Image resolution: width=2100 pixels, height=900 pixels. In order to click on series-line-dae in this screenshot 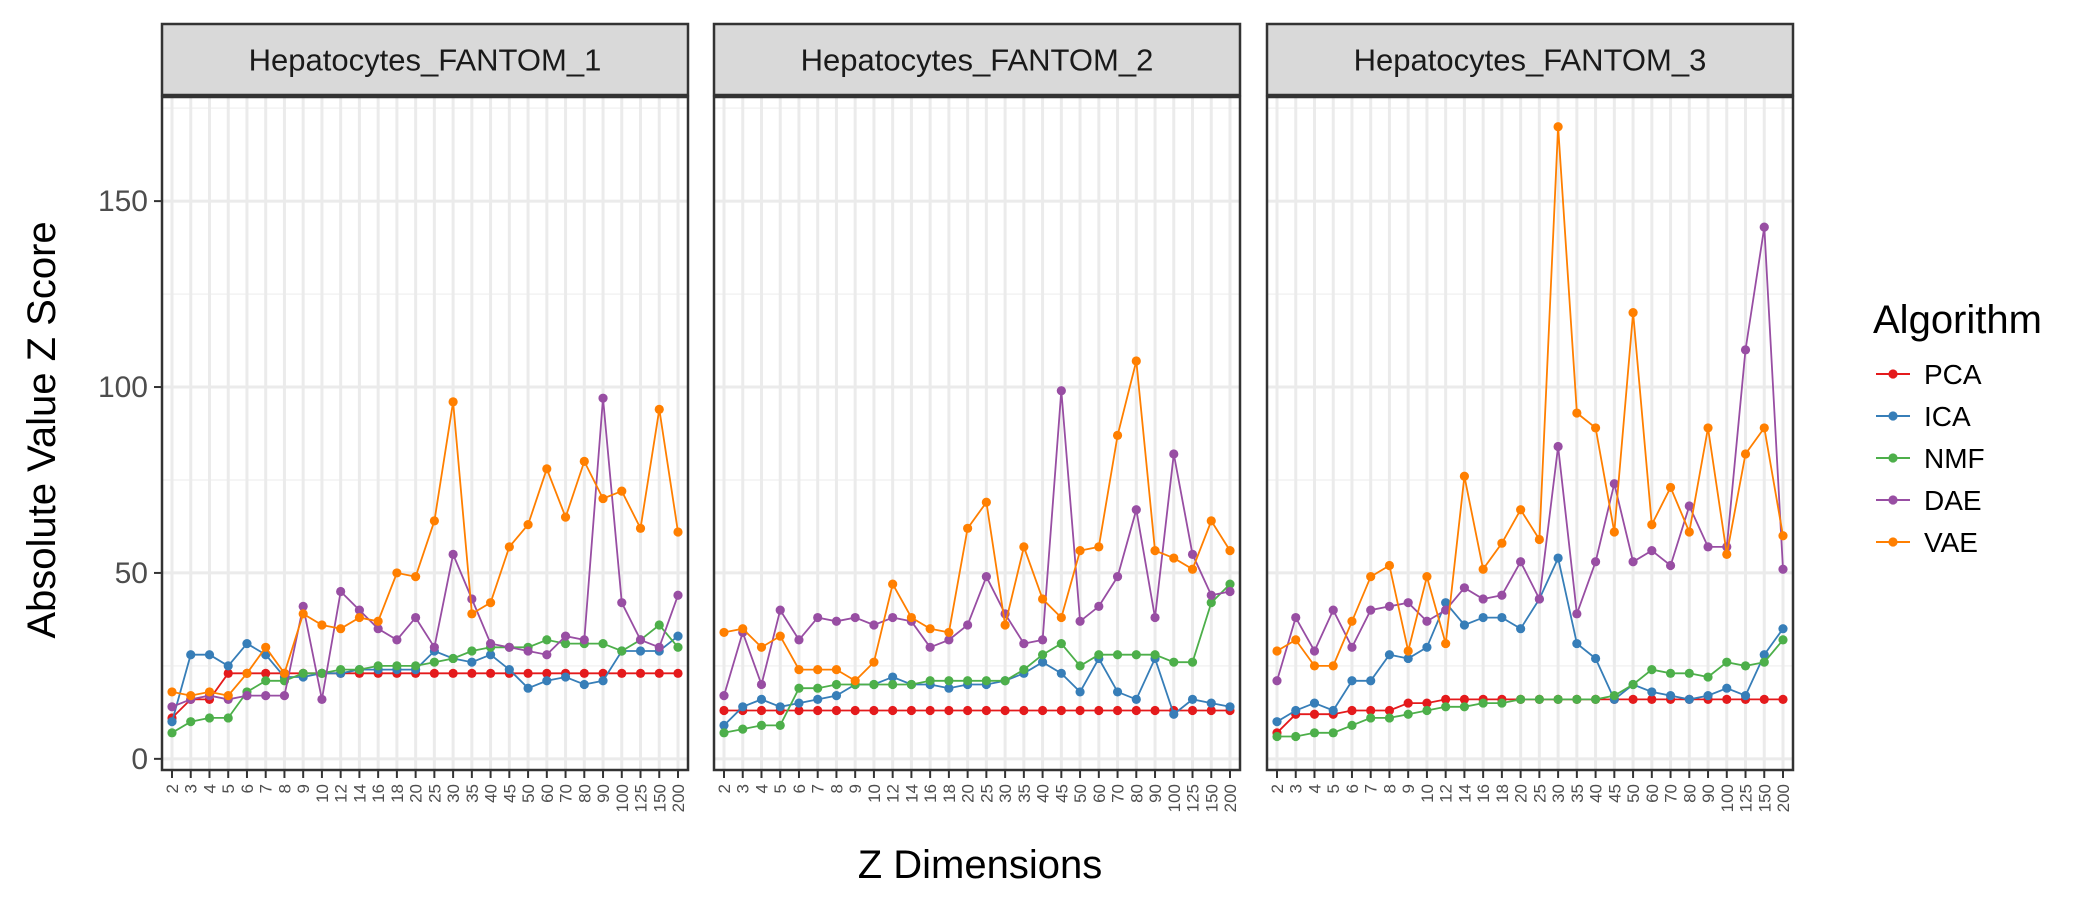, I will do `click(977, 543)`.